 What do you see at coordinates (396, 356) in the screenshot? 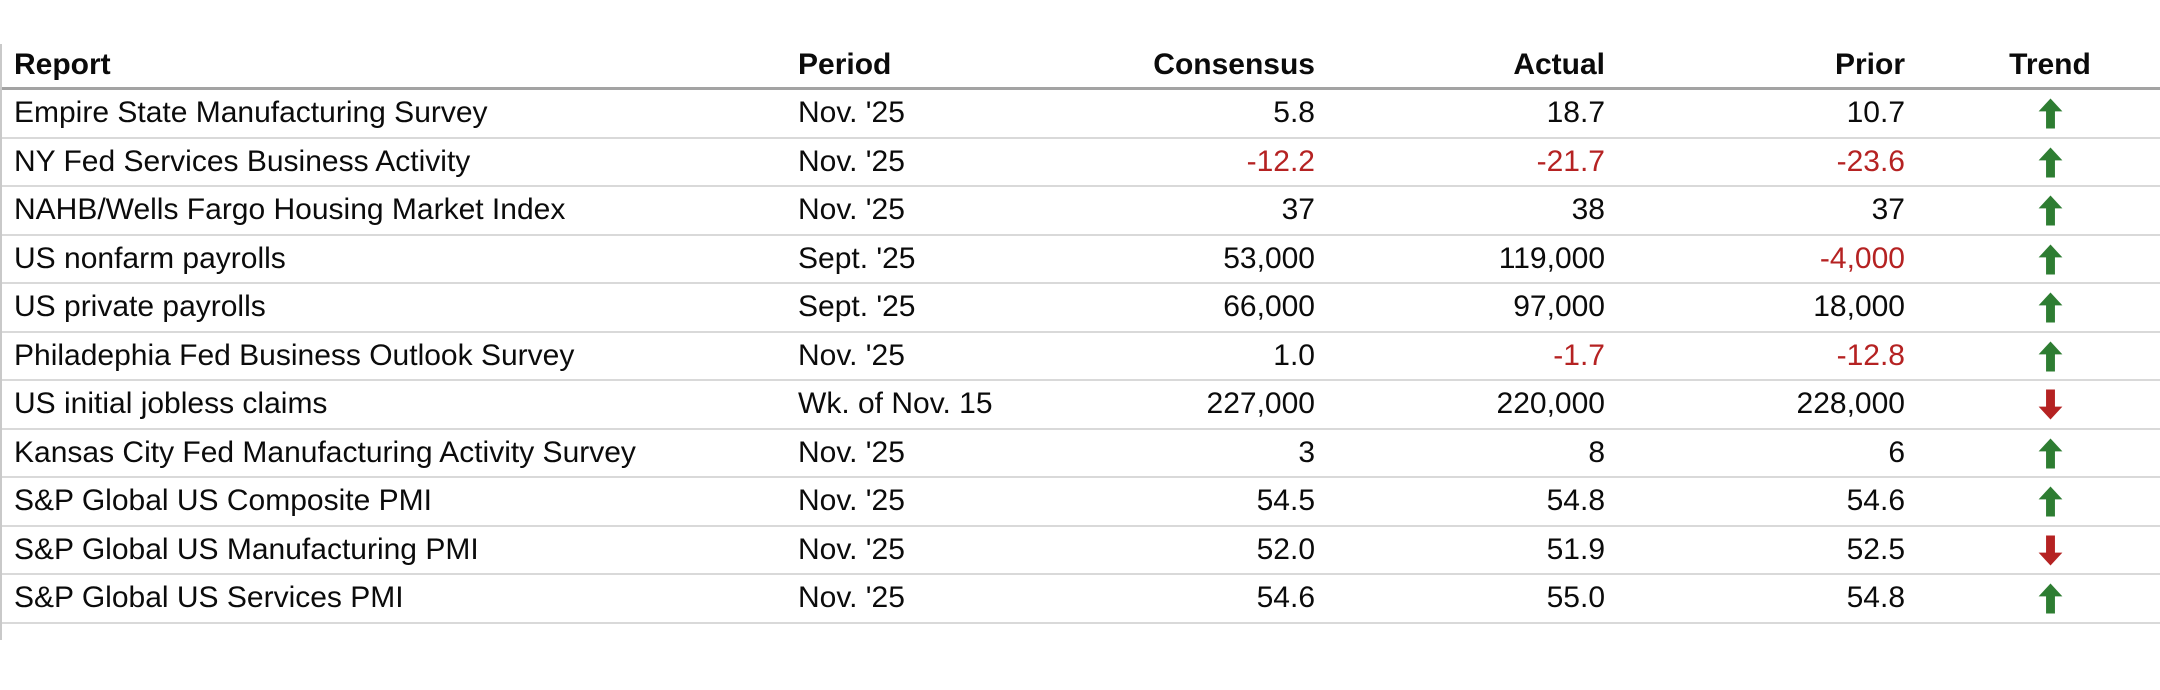
I see `report-cell: Philadephia Fed Business Outlook Survey` at bounding box center [396, 356].